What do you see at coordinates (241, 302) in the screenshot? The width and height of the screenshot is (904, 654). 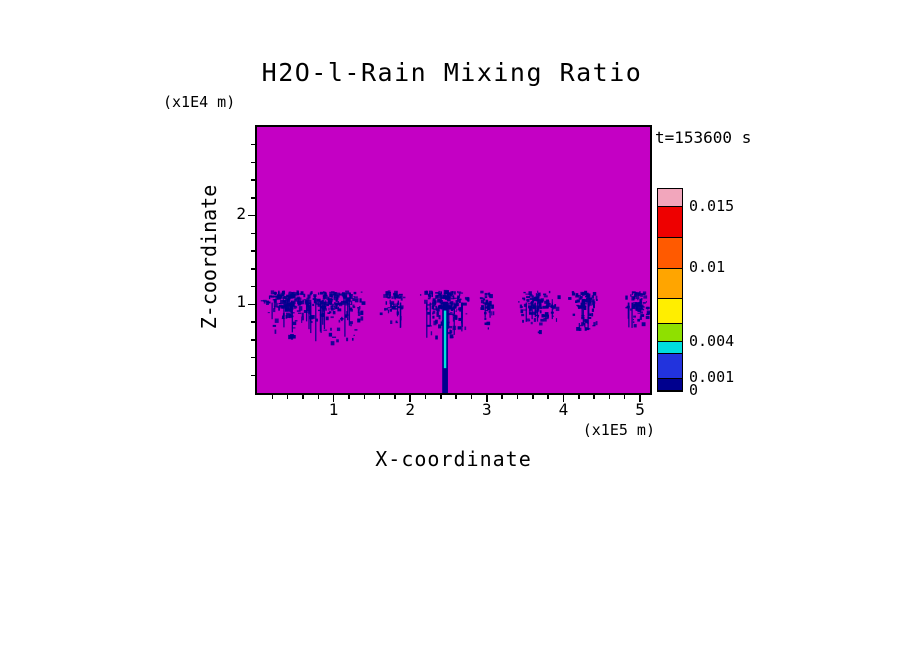 I see `z-tick-label: 1` at bounding box center [241, 302].